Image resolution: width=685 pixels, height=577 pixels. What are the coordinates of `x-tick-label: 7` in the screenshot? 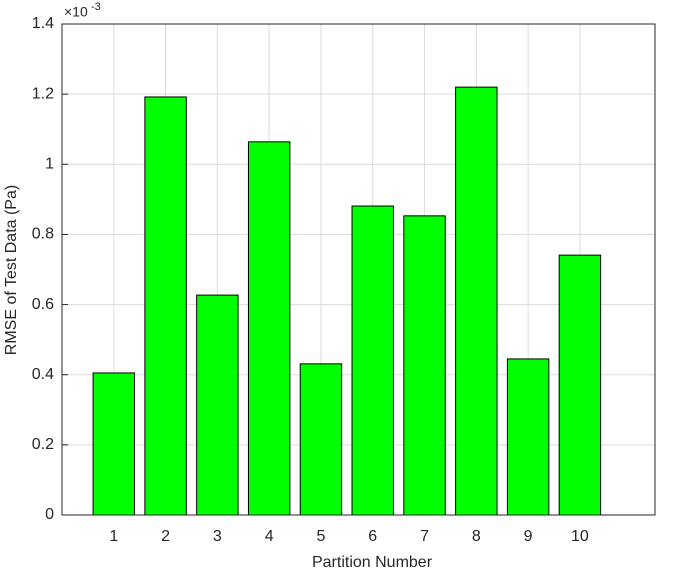 It's located at (424, 536).